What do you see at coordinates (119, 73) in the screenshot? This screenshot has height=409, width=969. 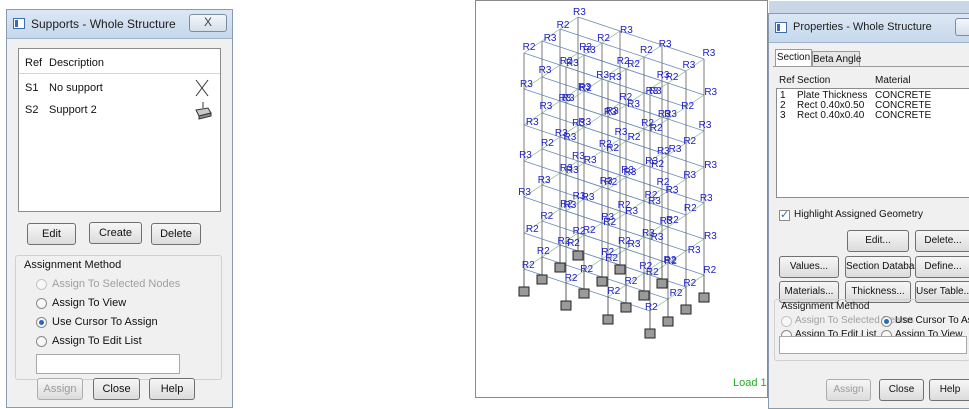 I see `list-separator` at bounding box center [119, 73].